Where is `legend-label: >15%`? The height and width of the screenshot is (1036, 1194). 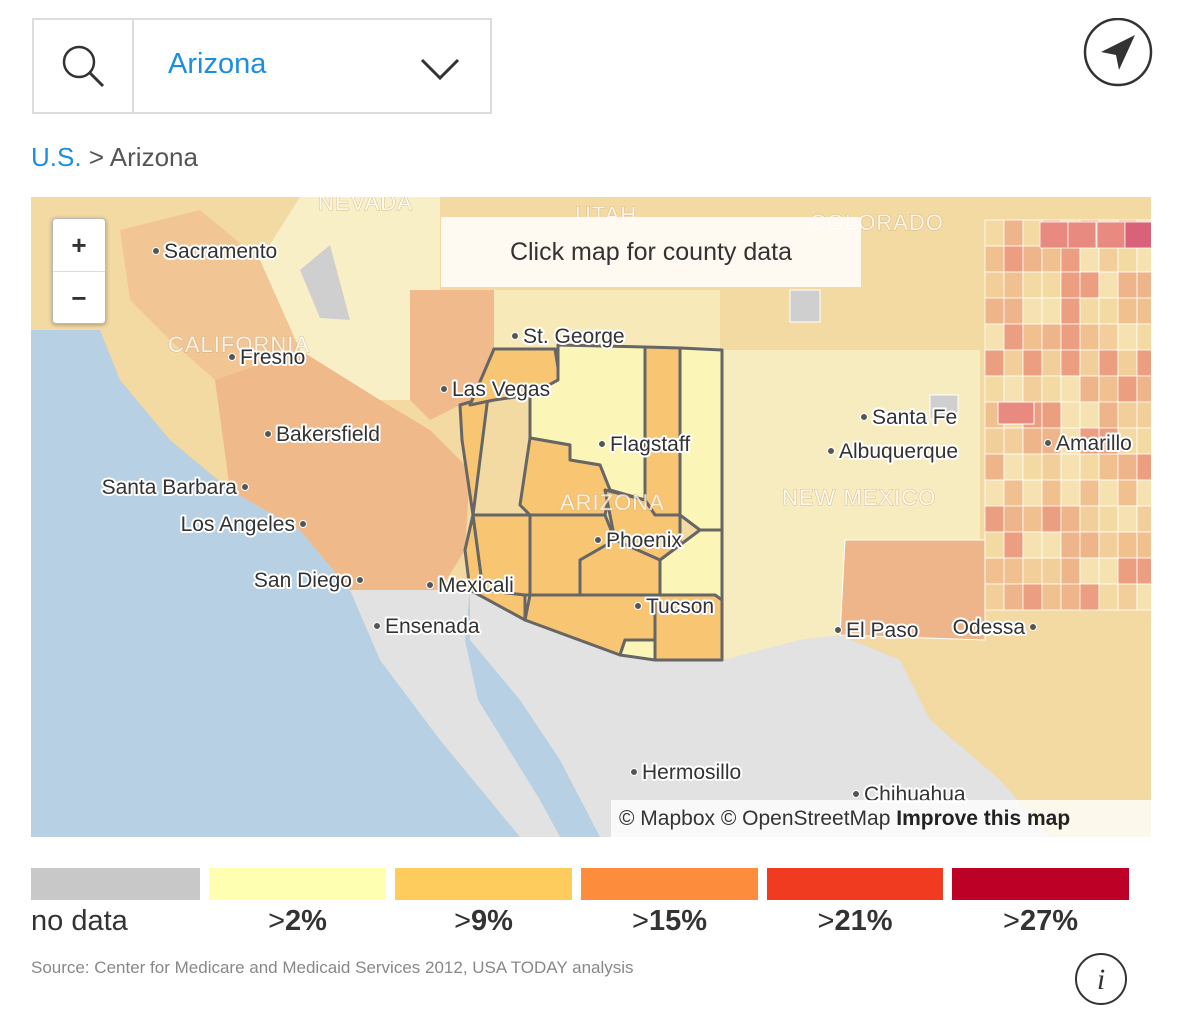 legend-label: >15% is located at coordinates (669, 921).